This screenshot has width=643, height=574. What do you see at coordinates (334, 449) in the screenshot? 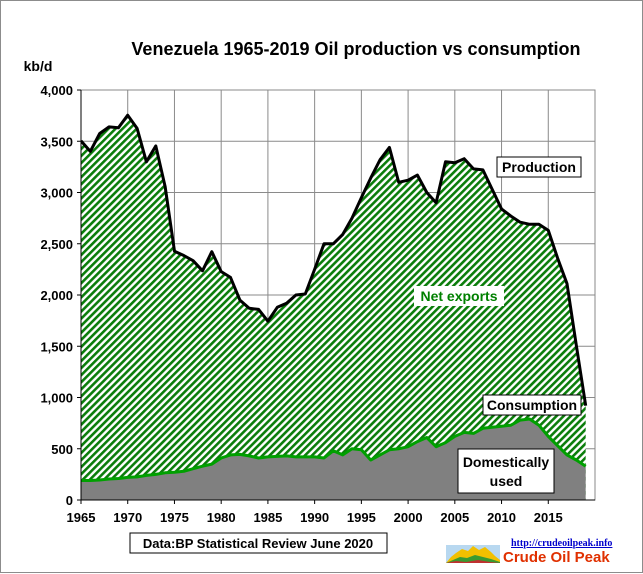
I see `consumption-line` at bounding box center [334, 449].